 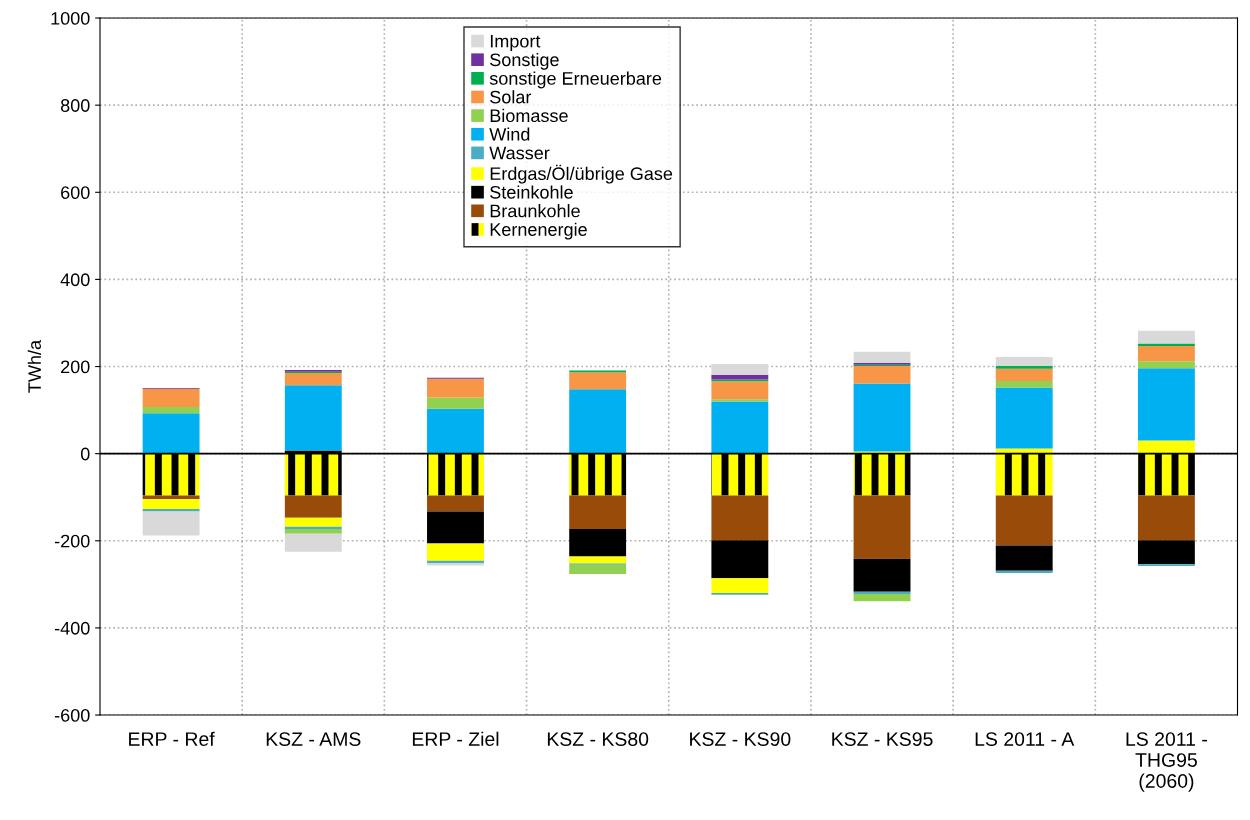 I want to click on x-tick-label: ERP - Ref, so click(x=172, y=738).